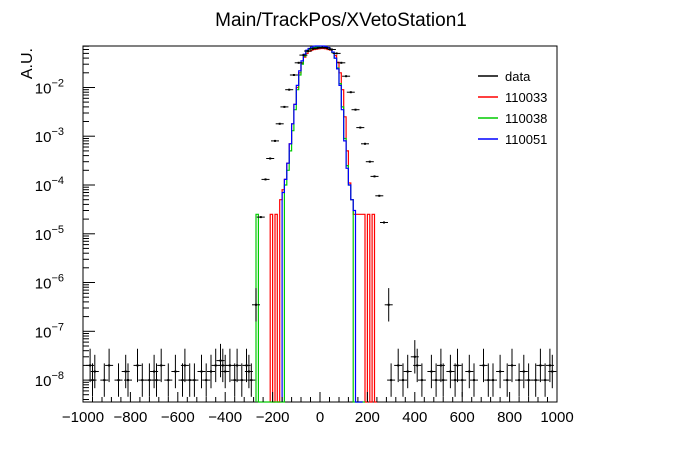  What do you see at coordinates (49, 136) in the screenshot?
I see `y-tick-label: 10⁻³` at bounding box center [49, 136].